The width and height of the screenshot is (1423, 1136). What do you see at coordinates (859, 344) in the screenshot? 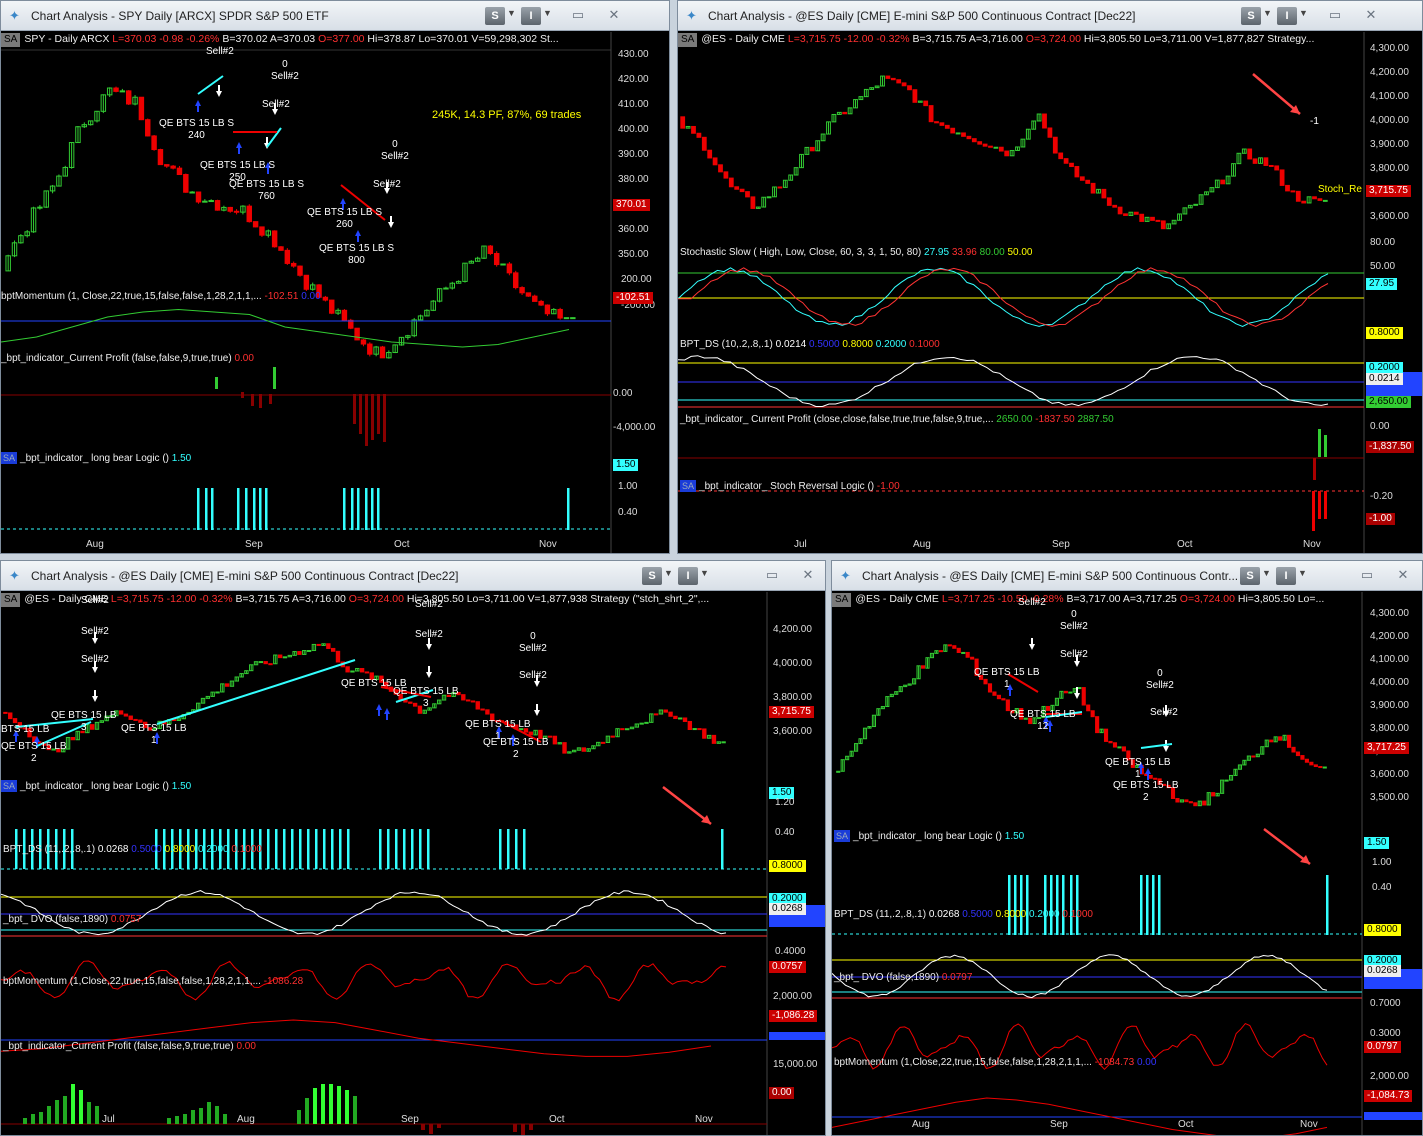
I see `value-text: 0.8000` at bounding box center [859, 344].